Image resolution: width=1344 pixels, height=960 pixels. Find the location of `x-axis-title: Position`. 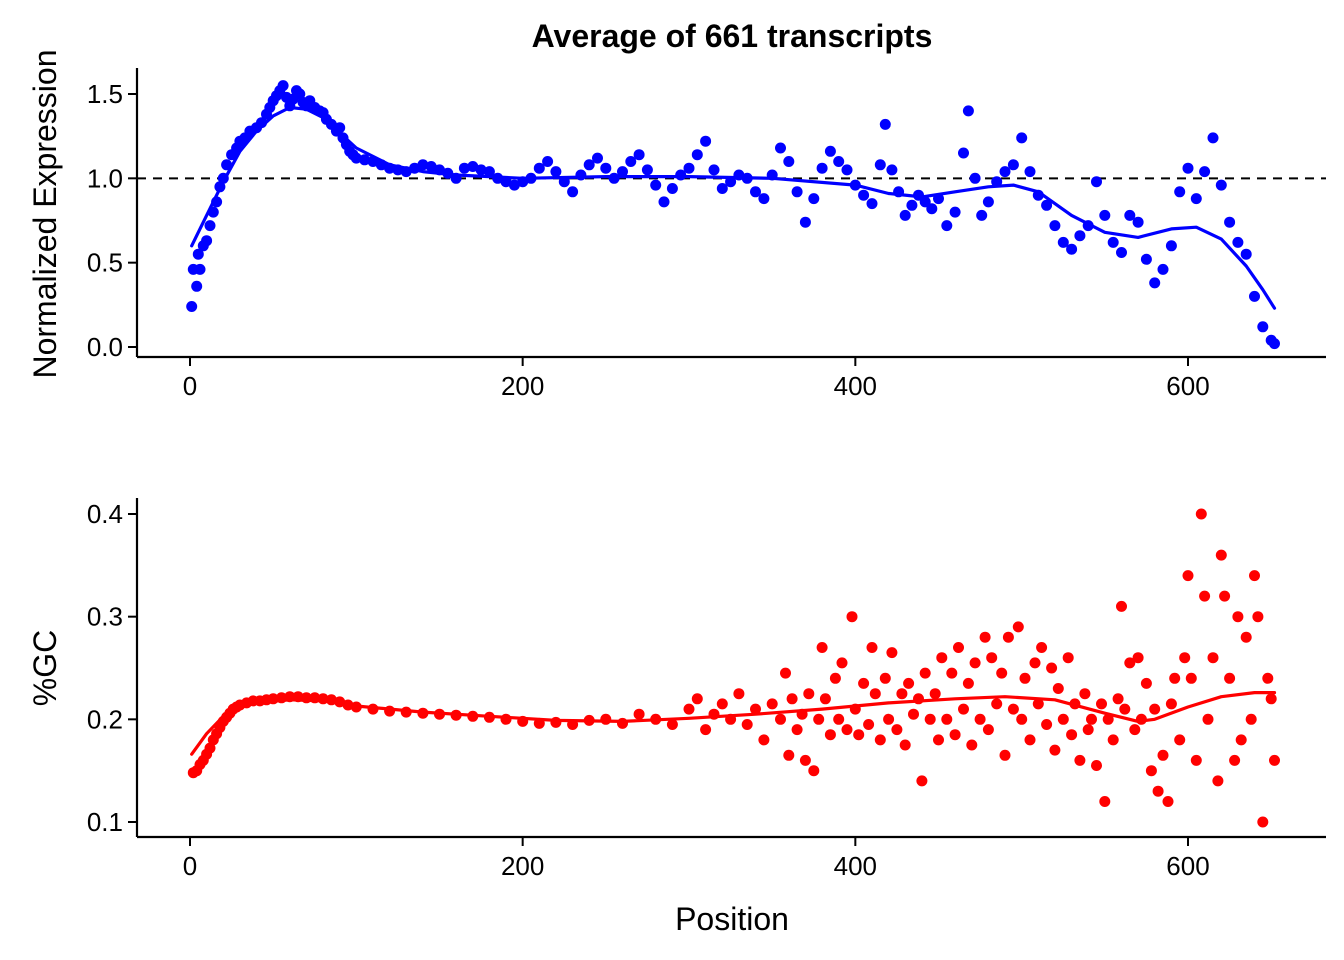

x-axis-title: Position is located at coordinates (732, 919).